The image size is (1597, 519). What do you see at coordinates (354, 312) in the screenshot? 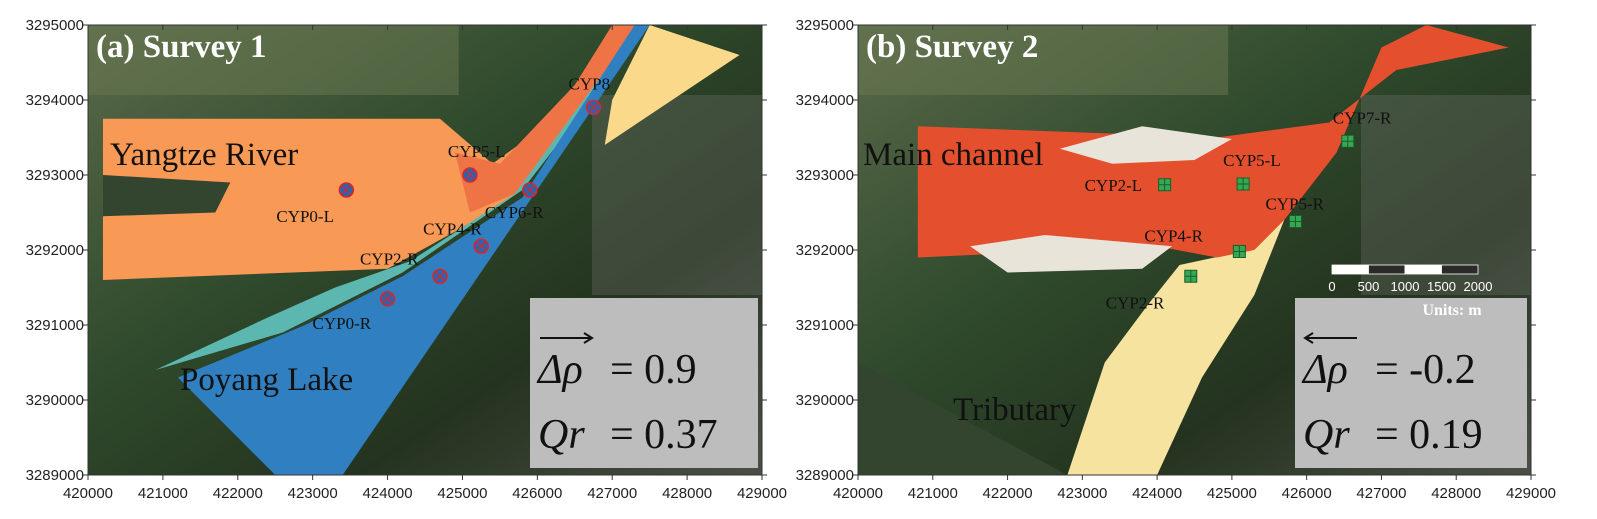
I see `station-marker: CYP0-R` at bounding box center [354, 312].